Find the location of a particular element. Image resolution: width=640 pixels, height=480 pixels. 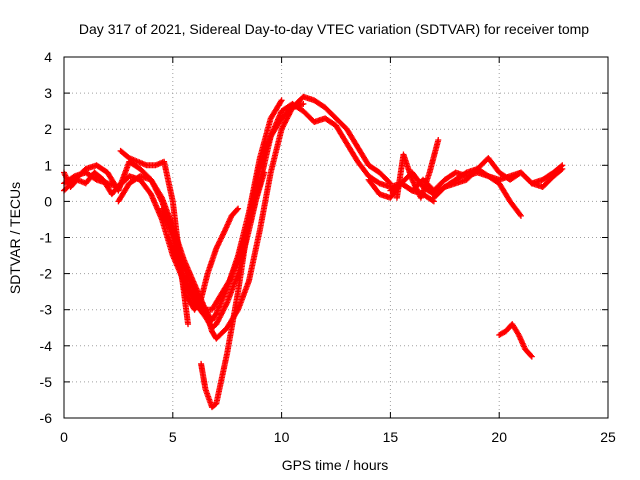

y-tick-label: -6 is located at coordinates (46, 418).